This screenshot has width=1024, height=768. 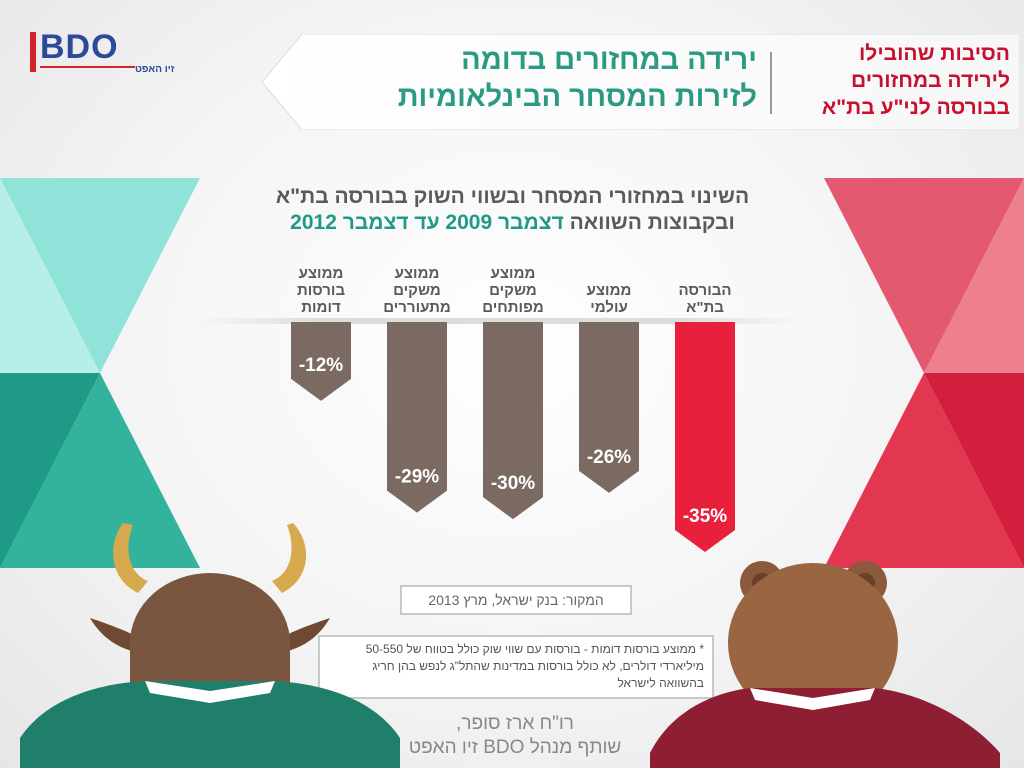 What do you see at coordinates (321, 290) in the screenshot?
I see `category-label-5: בורסות` at bounding box center [321, 290].